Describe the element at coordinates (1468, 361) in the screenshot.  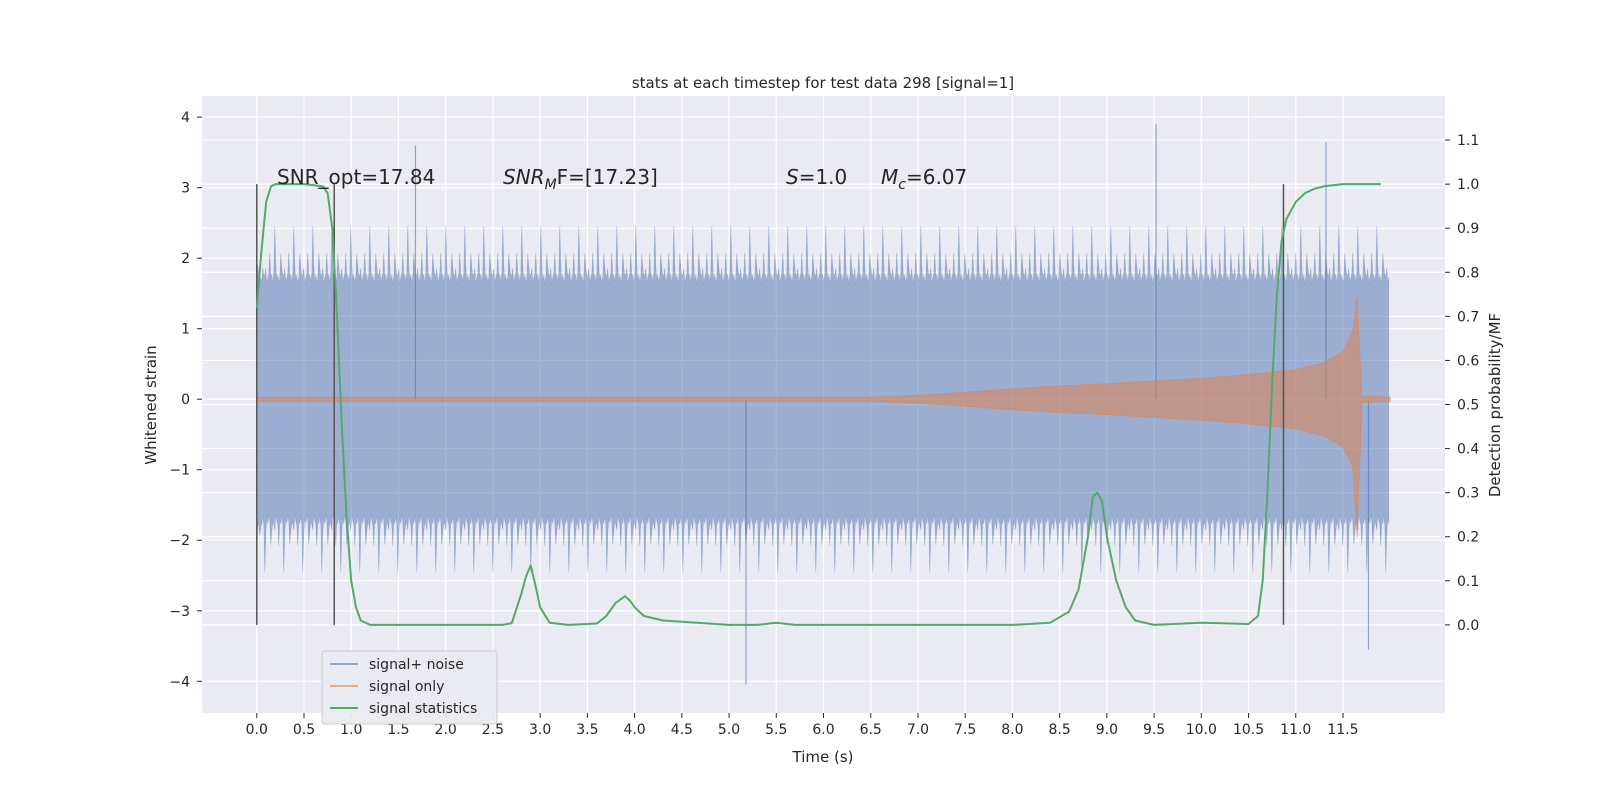
I see `y-right-tick-label: 0.6` at that location.